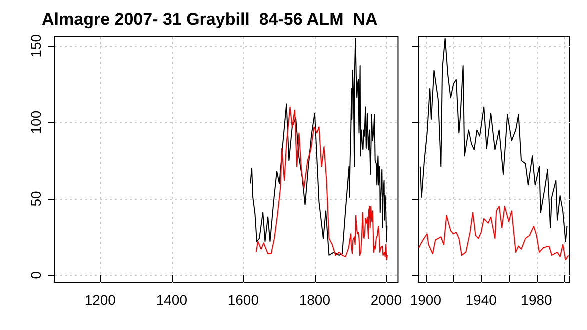 The width and height of the screenshot is (587, 330). I want to click on x-tick-label: 1200, so click(100, 300).